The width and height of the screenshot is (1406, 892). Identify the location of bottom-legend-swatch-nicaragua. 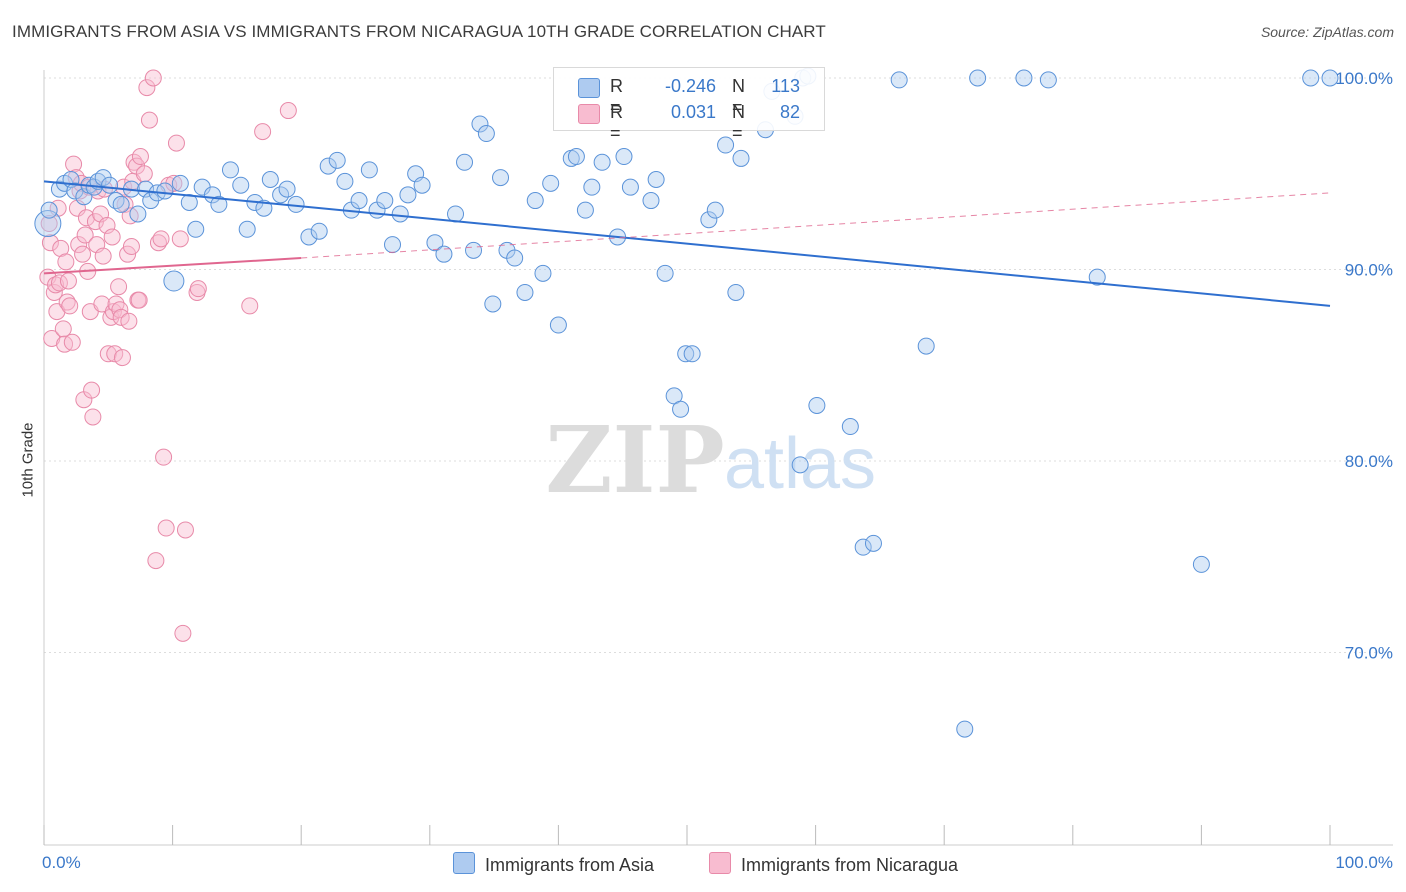
(720, 863).